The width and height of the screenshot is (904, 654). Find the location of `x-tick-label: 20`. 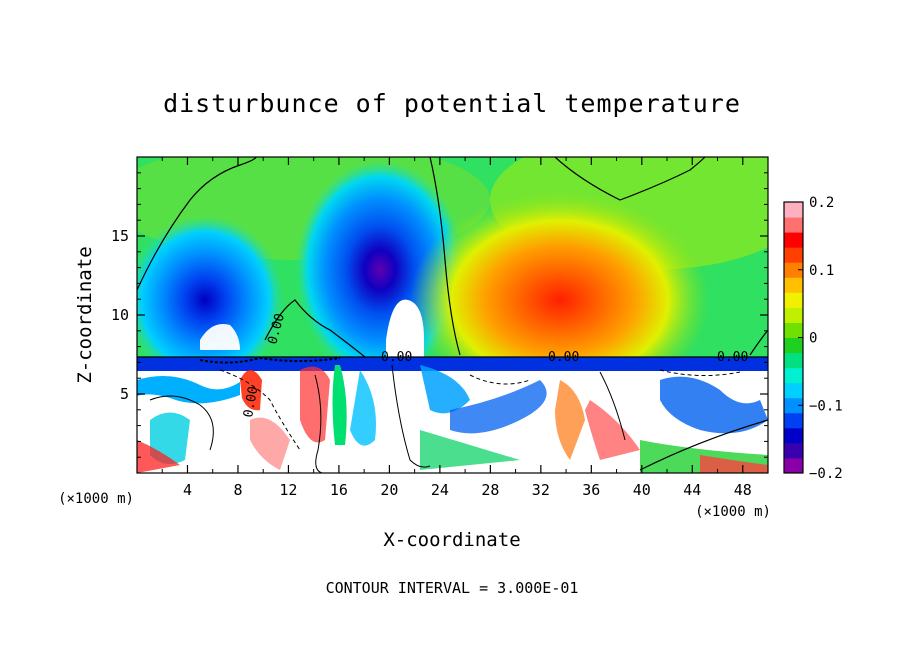

x-tick-label: 20 is located at coordinates (389, 490).